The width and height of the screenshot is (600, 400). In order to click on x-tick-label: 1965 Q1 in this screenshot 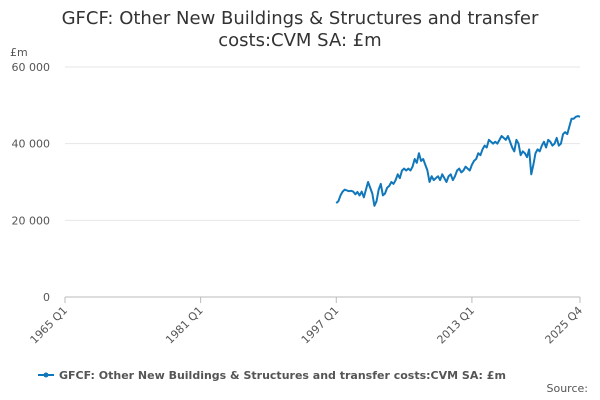, I will do `click(49, 325)`.